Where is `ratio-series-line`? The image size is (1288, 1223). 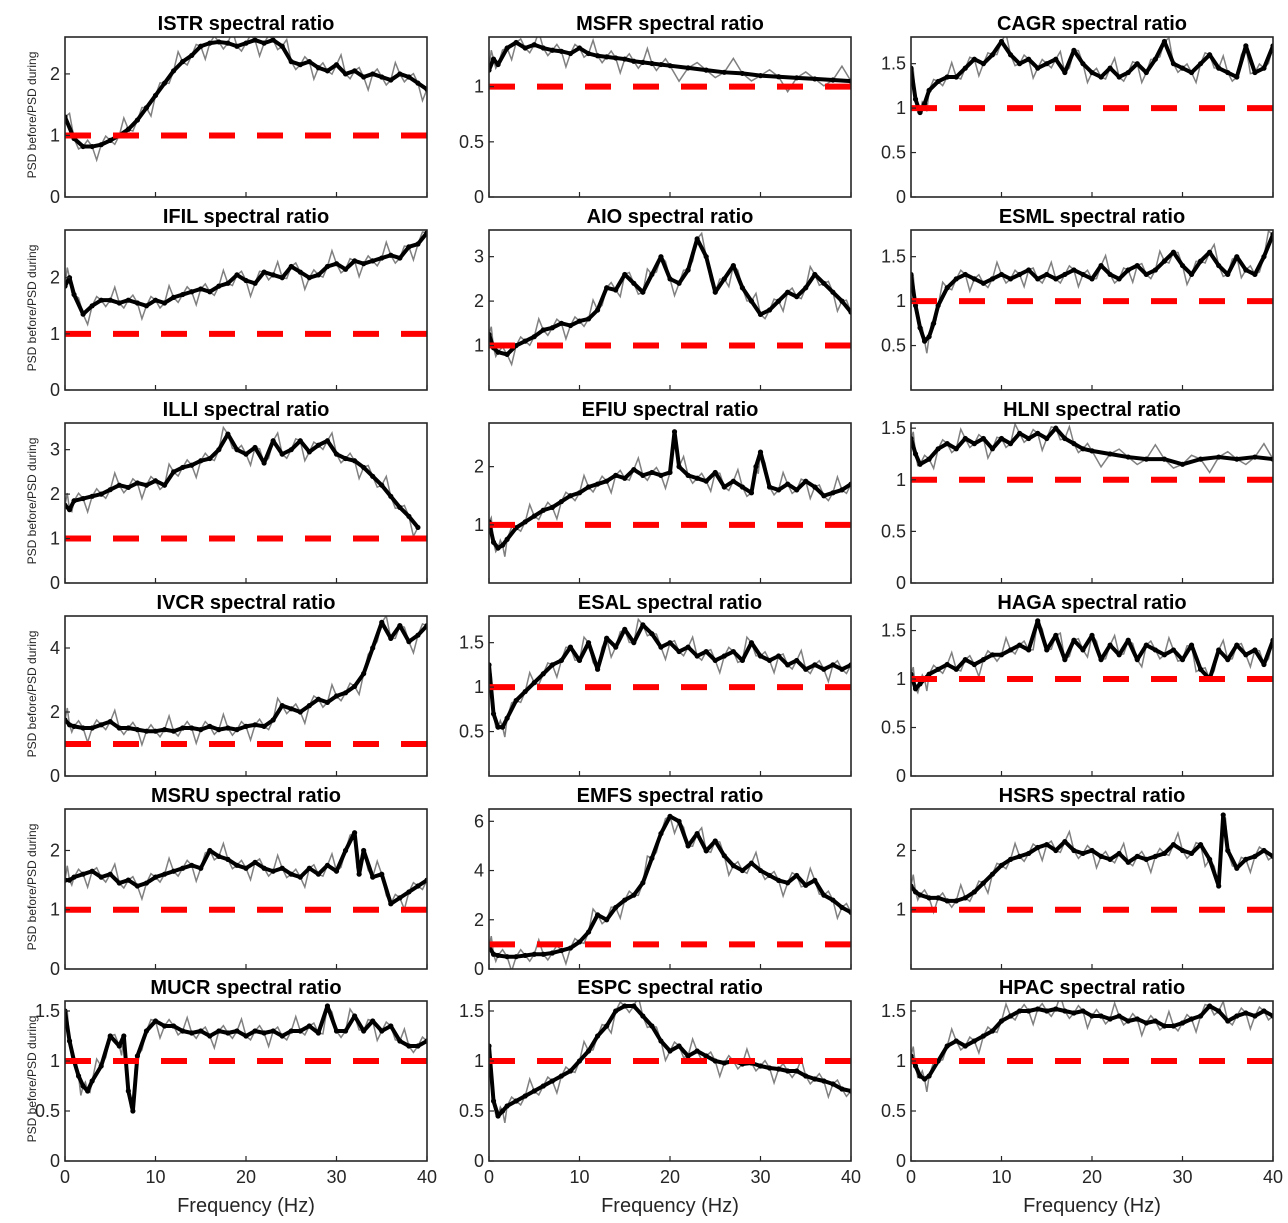 ratio-series-line is located at coordinates (246, 1058).